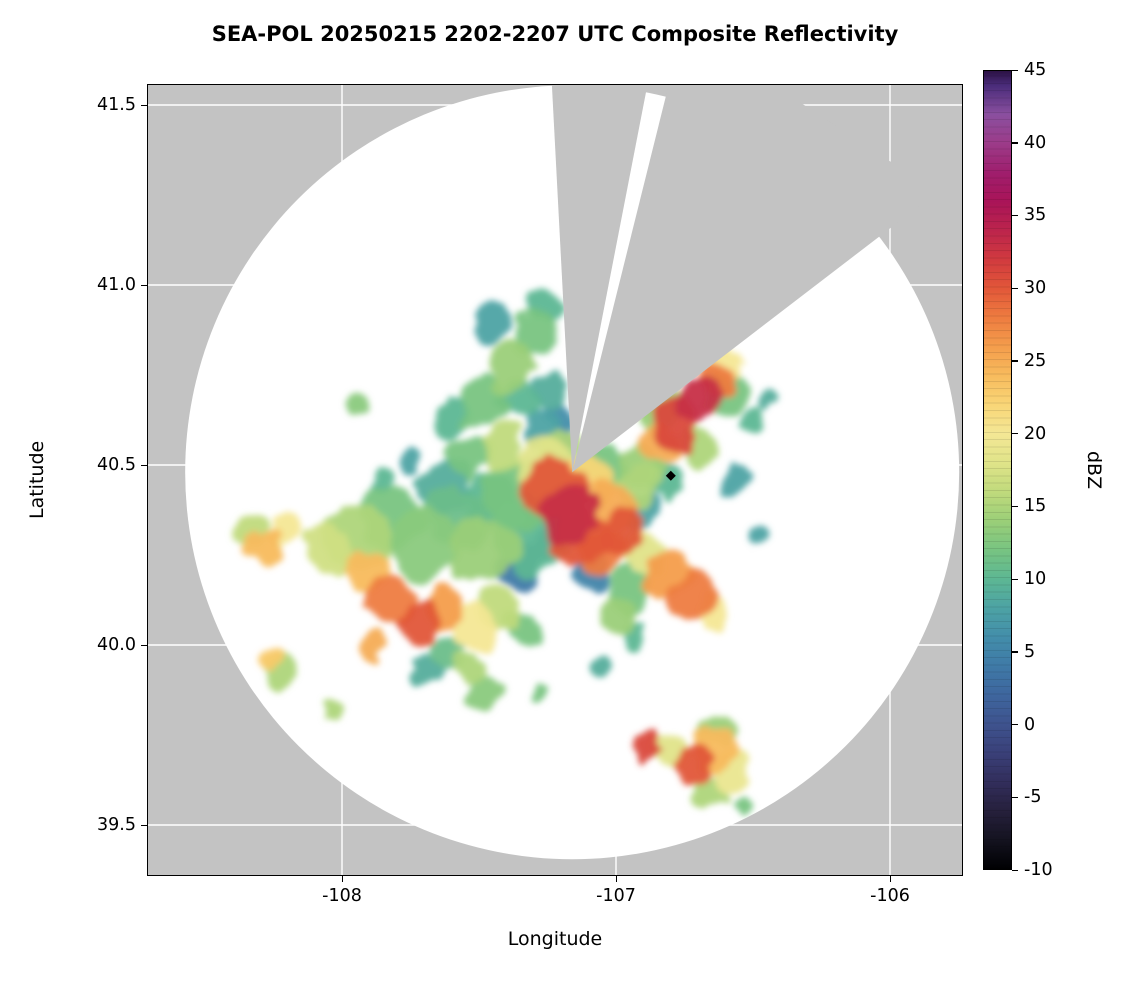  Describe the element at coordinates (1035, 433) in the screenshot. I see `colorbar-tick-label: 20` at that location.